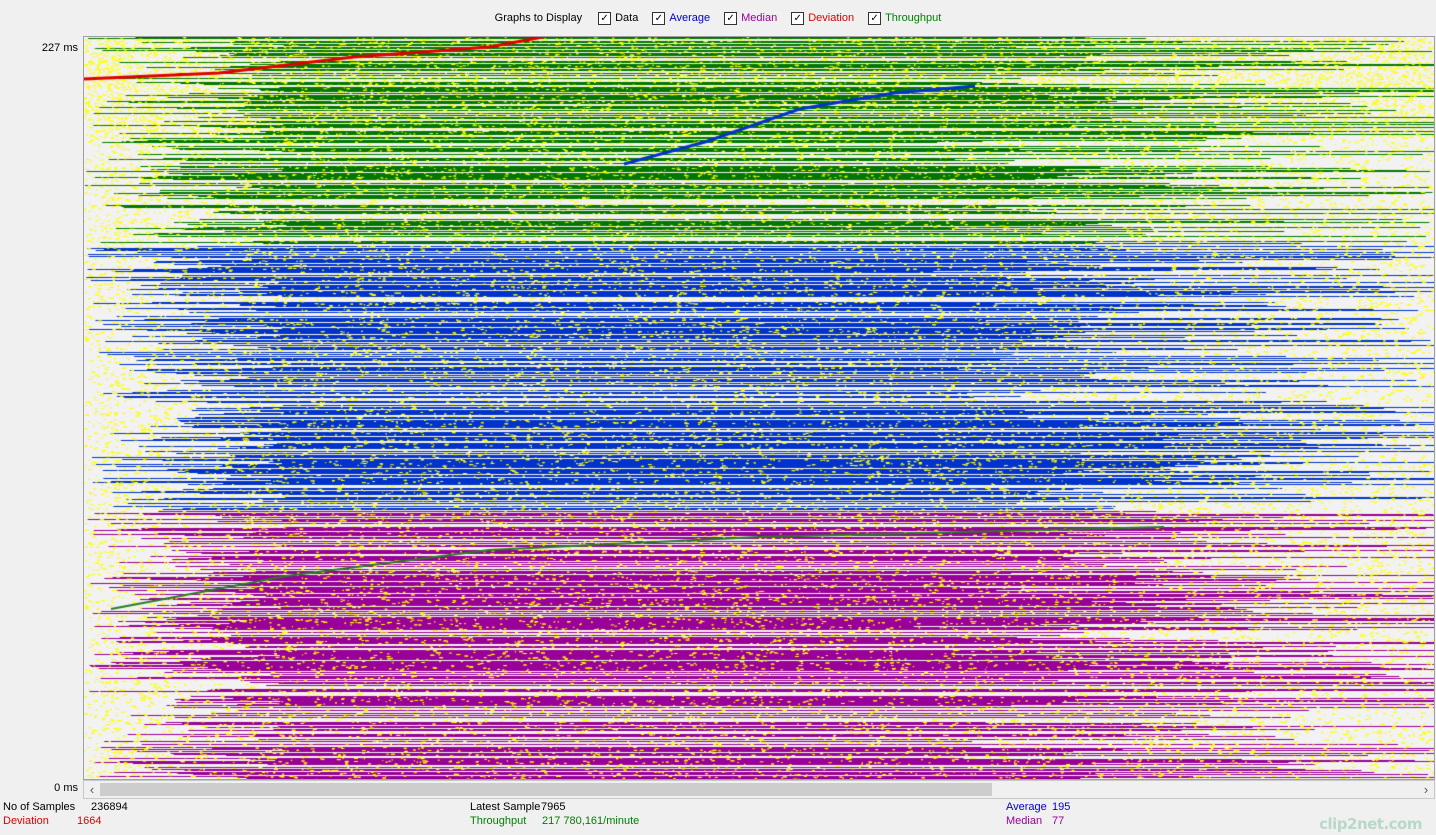  I want to click on scroll-right-arrow-icon: ›, so click(1426, 789).